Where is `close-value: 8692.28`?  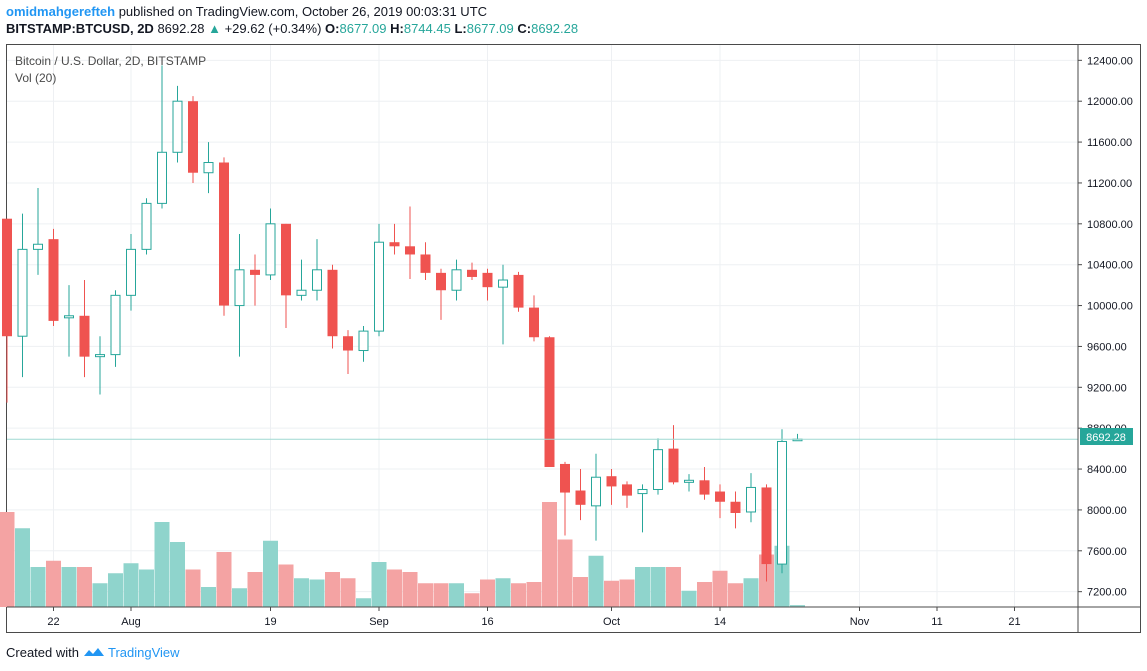 close-value: 8692.28 is located at coordinates (555, 28).